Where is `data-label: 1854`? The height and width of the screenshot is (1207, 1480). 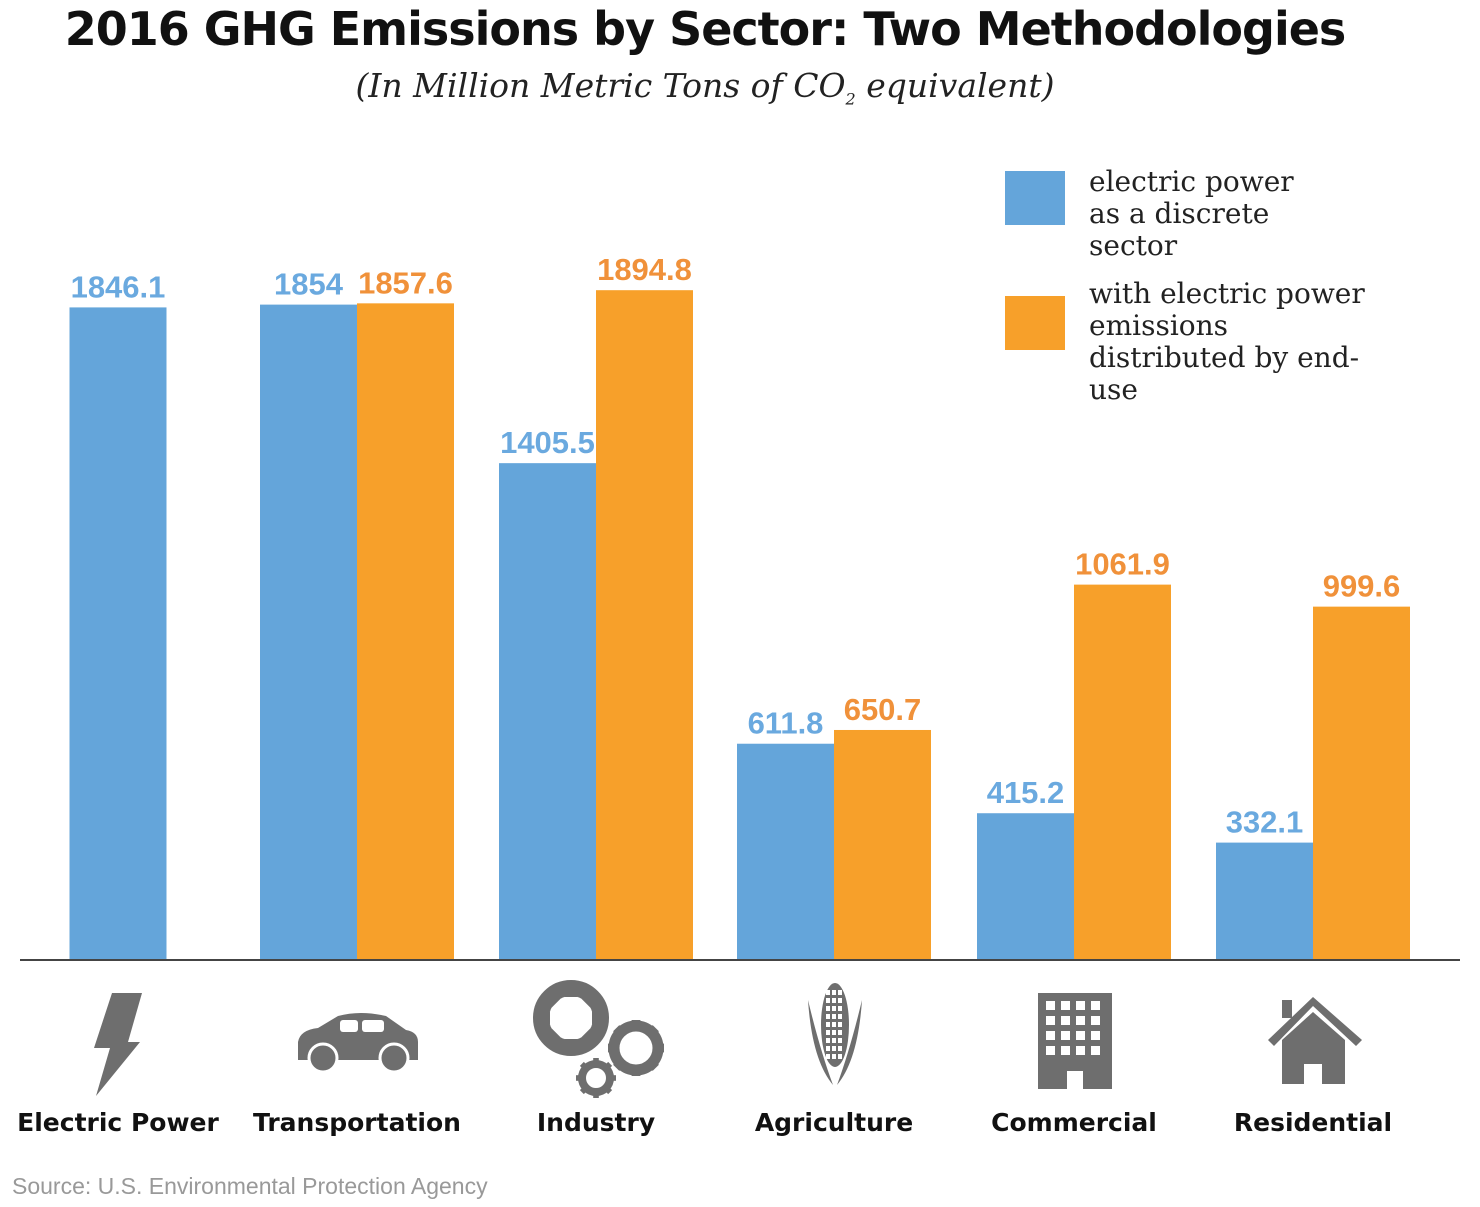
data-label: 1854 is located at coordinates (309, 284).